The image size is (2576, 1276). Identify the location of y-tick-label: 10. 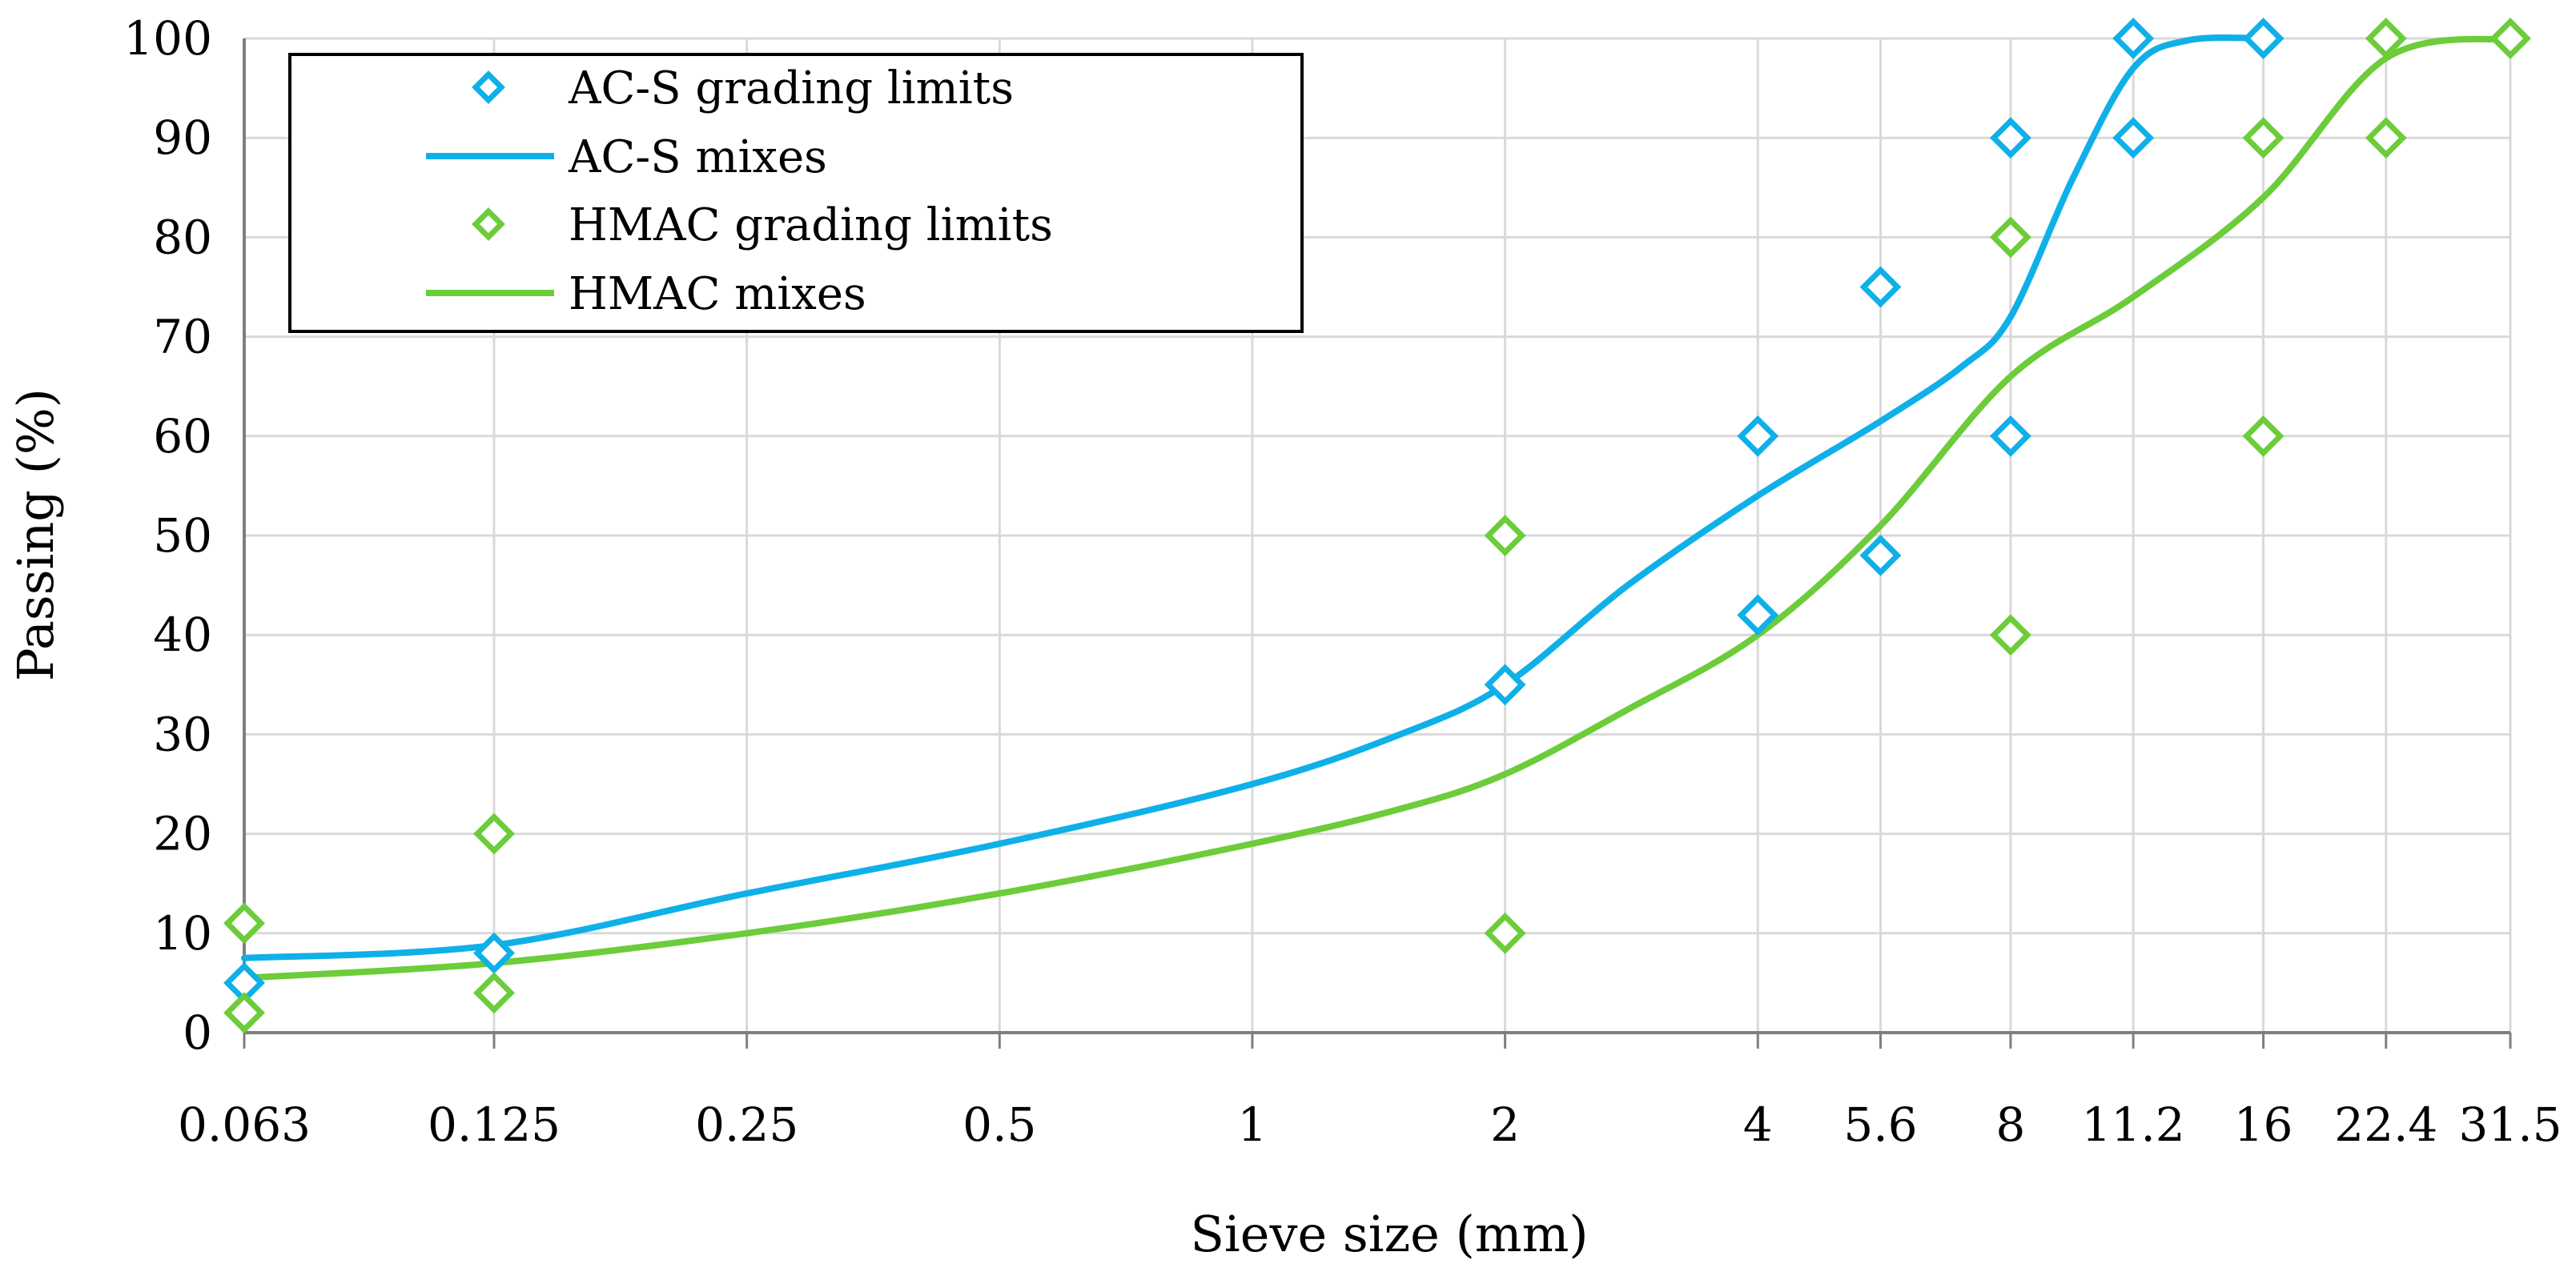
(182, 934).